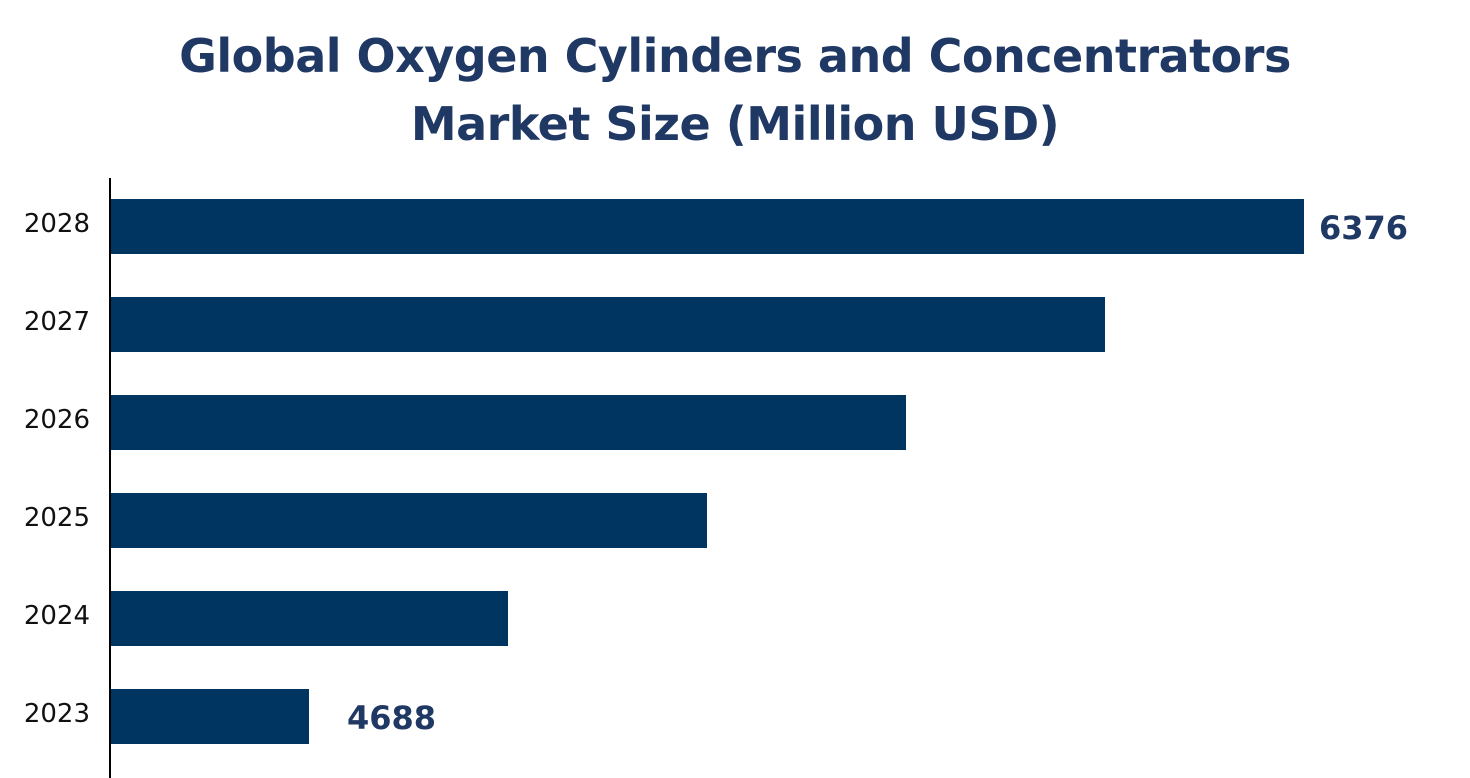  What do you see at coordinates (56, 714) in the screenshot?
I see `y-tick-label: 2023` at bounding box center [56, 714].